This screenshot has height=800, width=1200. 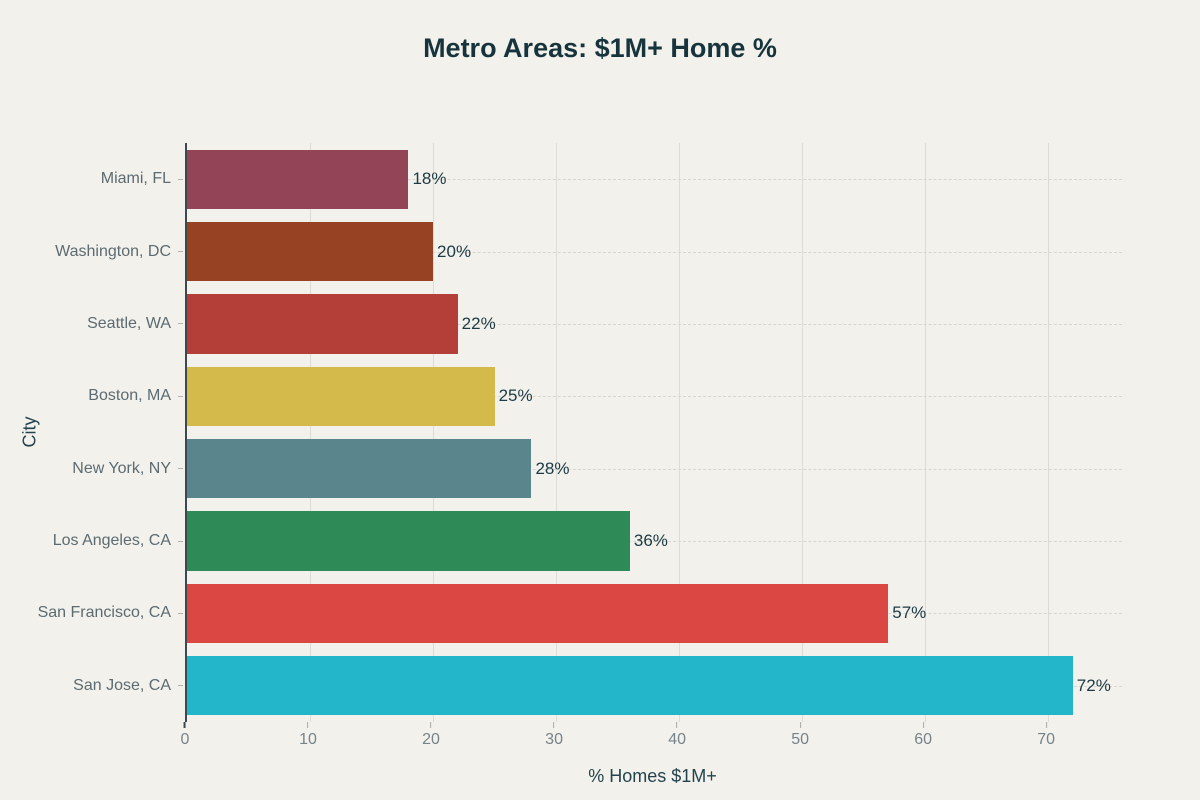 I want to click on x-tick-text: 60, so click(x=923, y=739).